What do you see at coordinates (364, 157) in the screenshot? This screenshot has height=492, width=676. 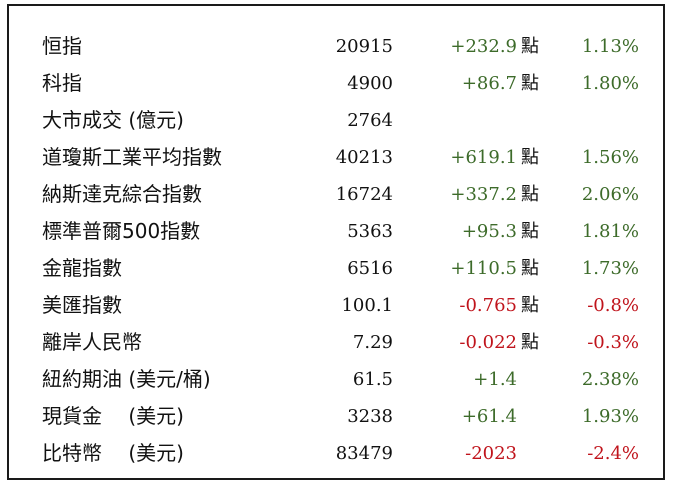 I see `index-value: 40213` at bounding box center [364, 157].